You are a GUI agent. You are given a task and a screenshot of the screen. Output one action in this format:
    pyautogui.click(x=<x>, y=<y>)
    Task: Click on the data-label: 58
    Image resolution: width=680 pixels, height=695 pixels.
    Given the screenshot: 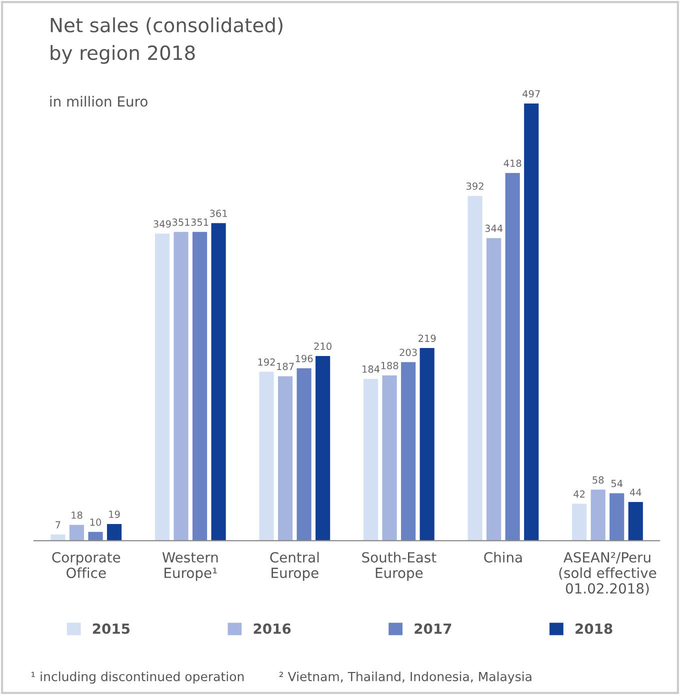 What is the action you would take?
    pyautogui.click(x=598, y=480)
    